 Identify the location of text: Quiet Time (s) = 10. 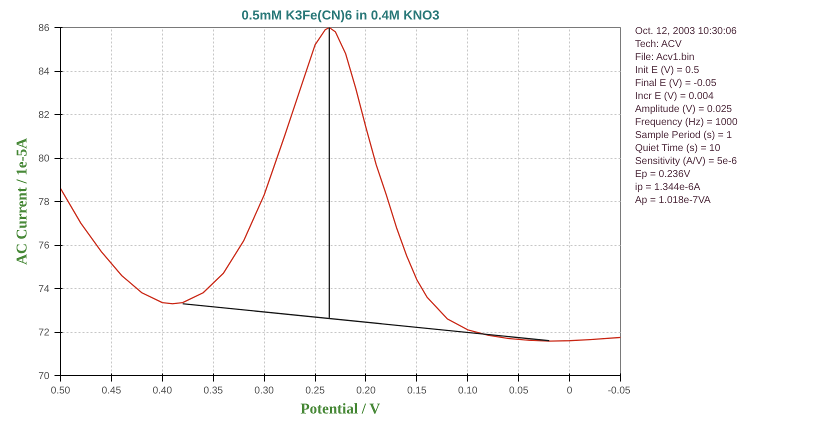
(678, 148).